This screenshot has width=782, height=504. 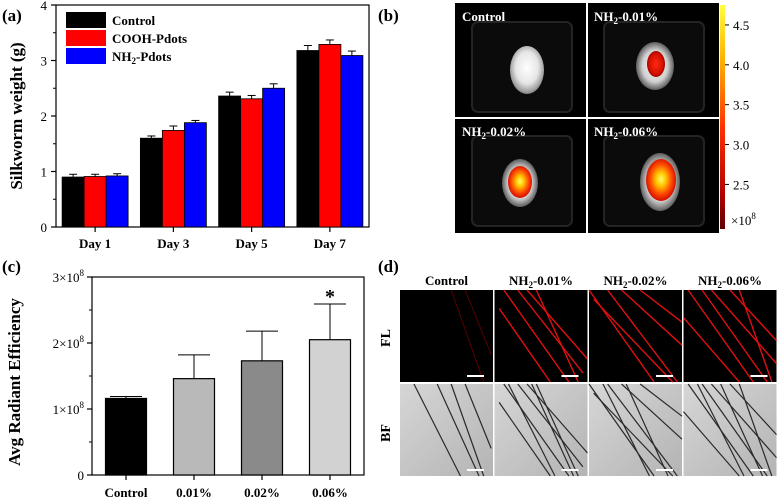 I want to click on chart-a-ytick-label: 3, so click(x=44, y=61).